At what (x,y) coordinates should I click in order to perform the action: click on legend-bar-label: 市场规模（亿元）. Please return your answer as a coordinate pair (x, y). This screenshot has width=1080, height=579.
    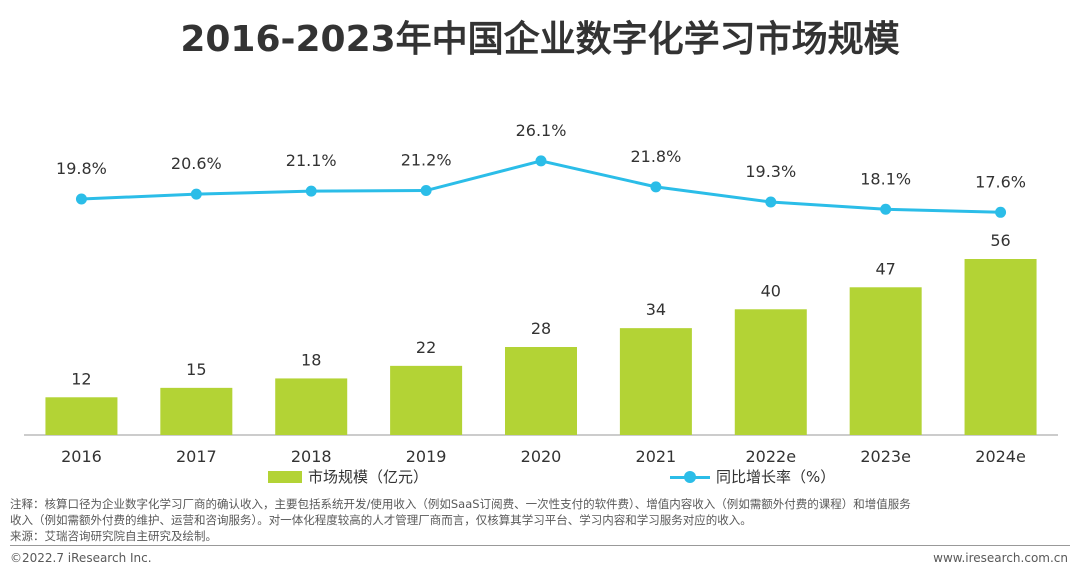
    Looking at the image, I should click on (368, 477).